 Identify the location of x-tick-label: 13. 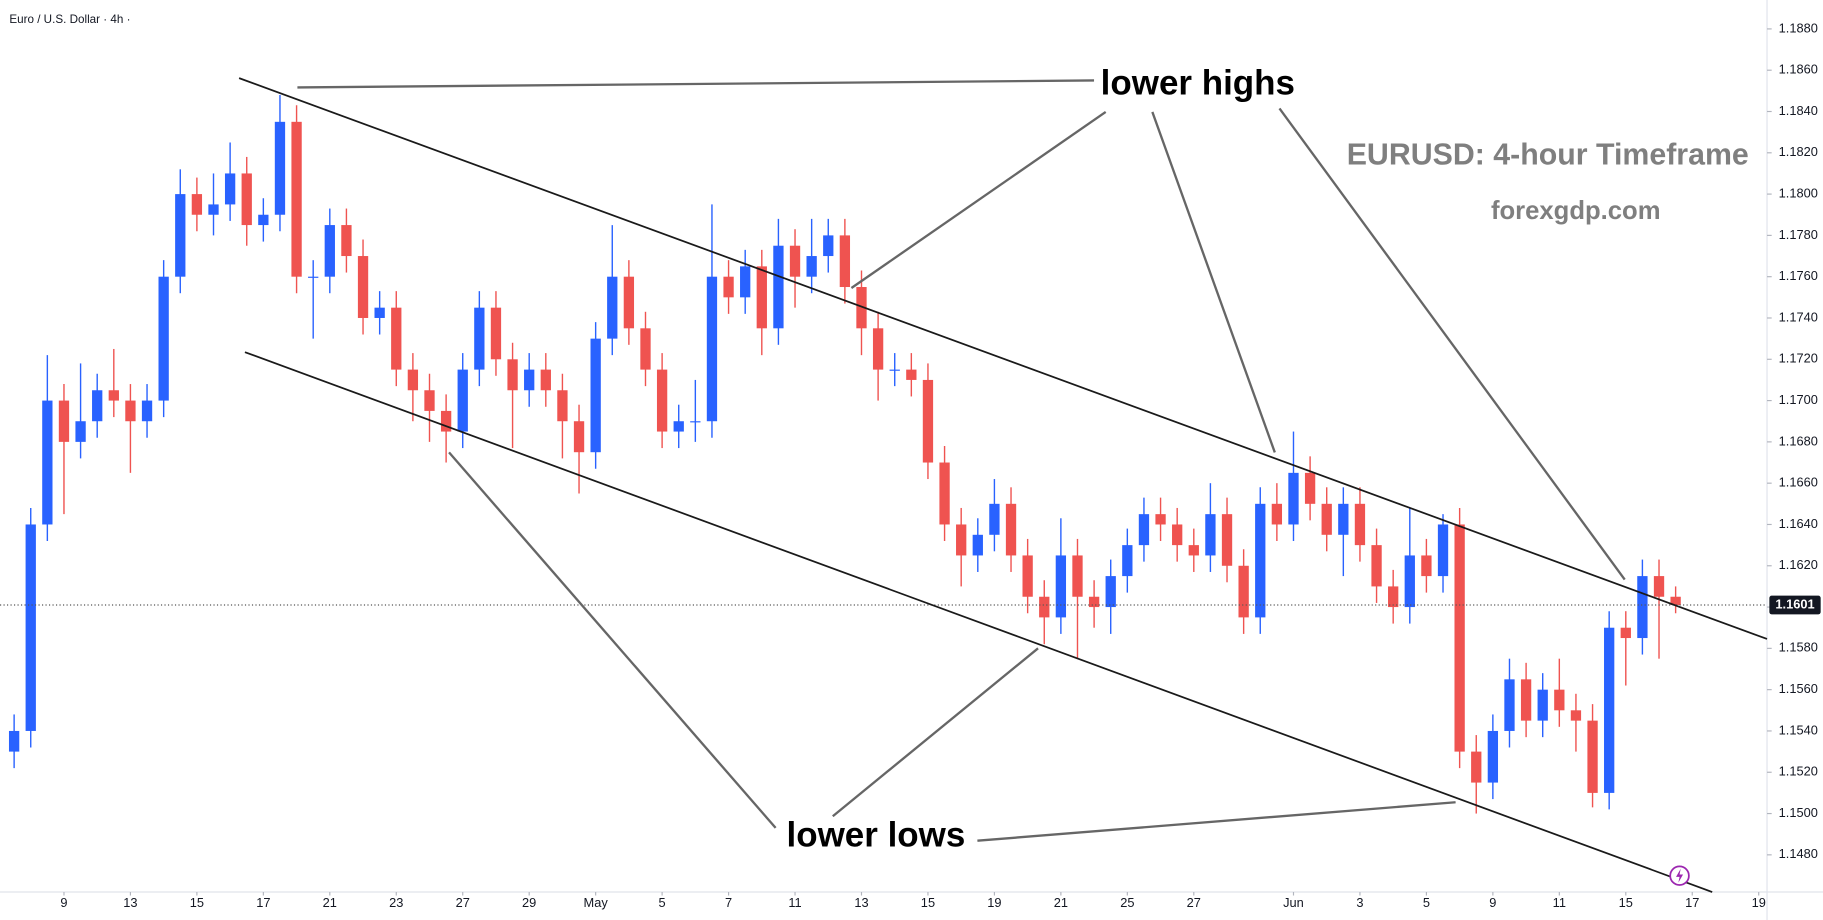
(130, 902).